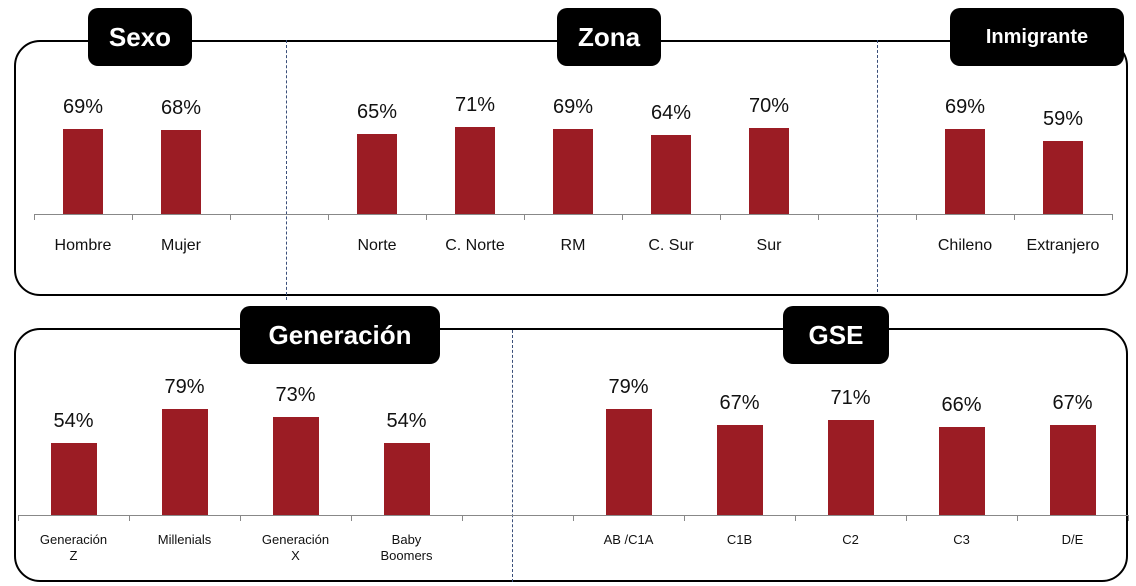 This screenshot has width=1136, height=586. What do you see at coordinates (671, 113) in the screenshot?
I see `value-label: 64%` at bounding box center [671, 113].